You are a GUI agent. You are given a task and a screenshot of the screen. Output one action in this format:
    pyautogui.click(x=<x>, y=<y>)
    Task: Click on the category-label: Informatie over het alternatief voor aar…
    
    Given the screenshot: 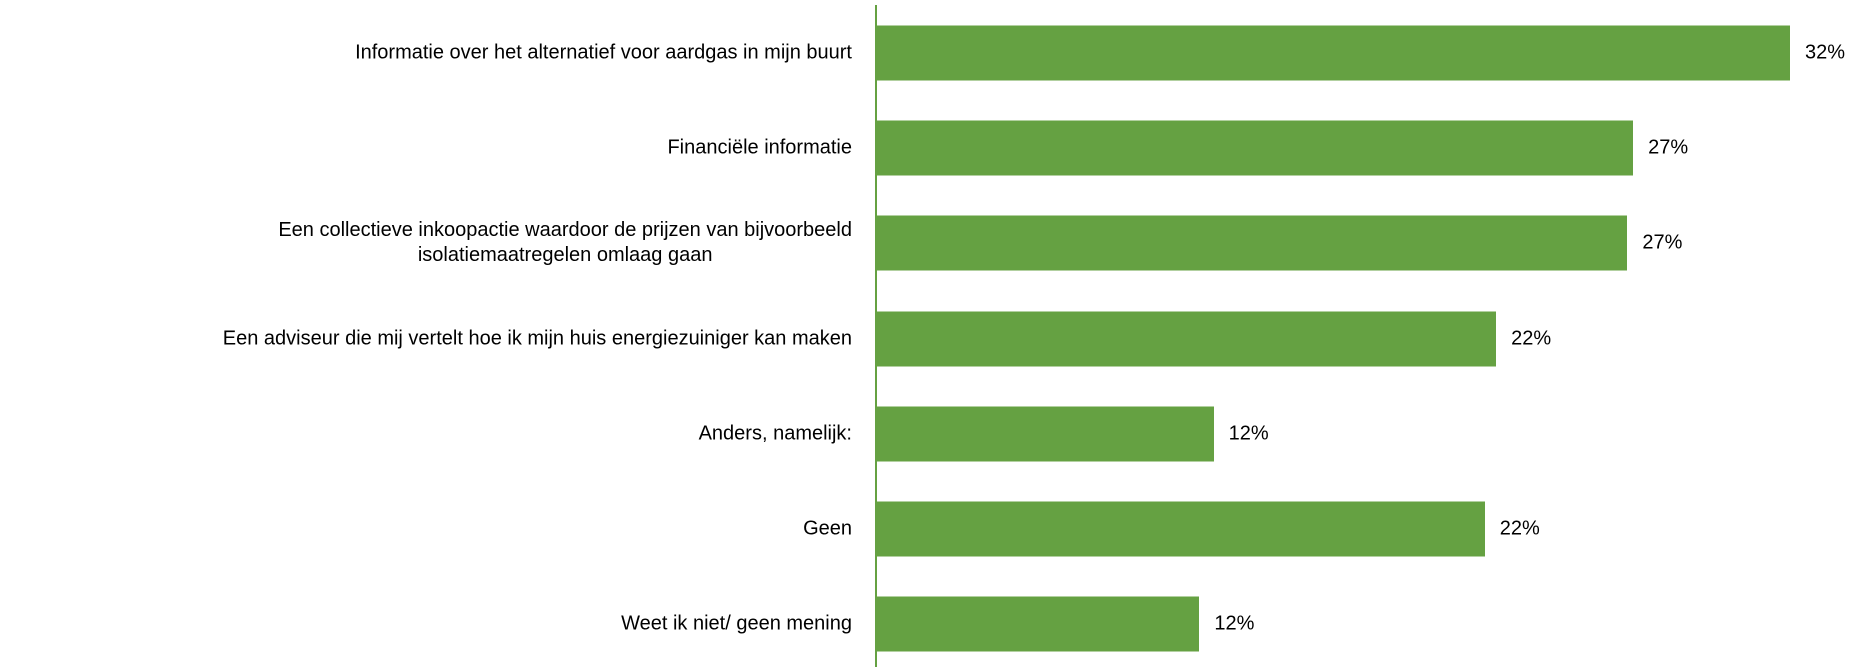 What is the action you would take?
    pyautogui.click(x=603, y=52)
    